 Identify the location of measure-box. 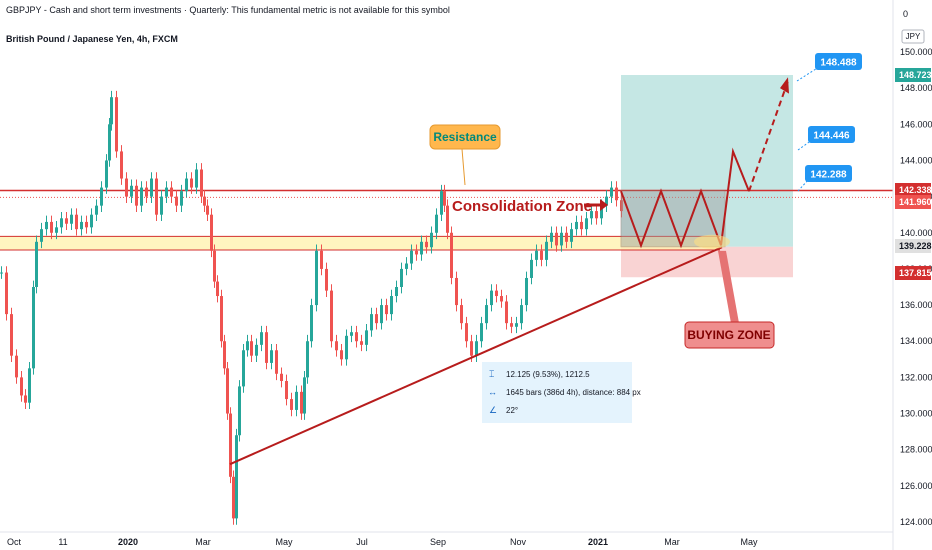
(557, 392).